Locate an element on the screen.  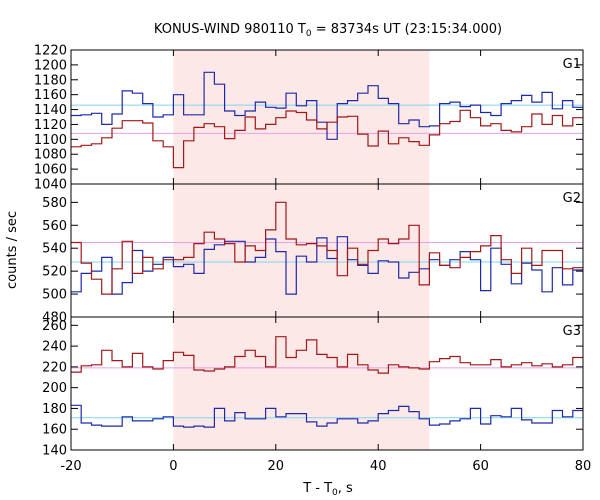
y-tick-label: 480 is located at coordinates (54, 318).